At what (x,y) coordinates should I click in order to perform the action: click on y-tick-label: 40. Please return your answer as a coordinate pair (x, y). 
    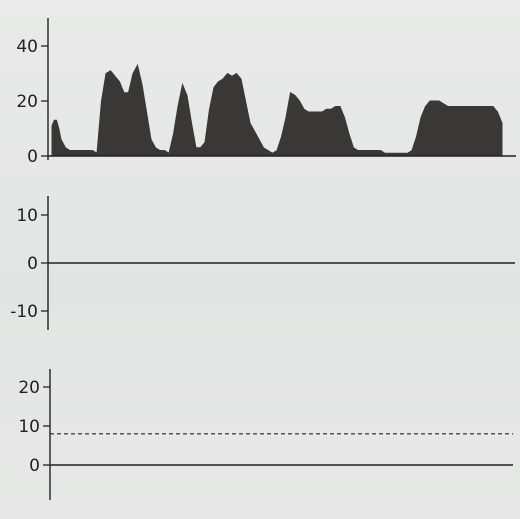
    Looking at the image, I should click on (27, 47).